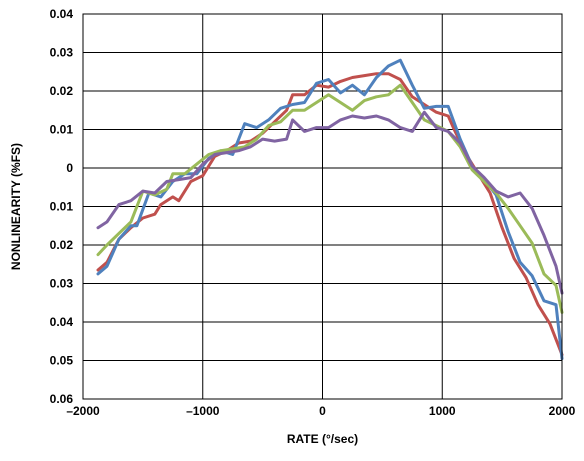 This screenshot has width=584, height=461. I want to click on x-tick-label: –1000, so click(203, 411).